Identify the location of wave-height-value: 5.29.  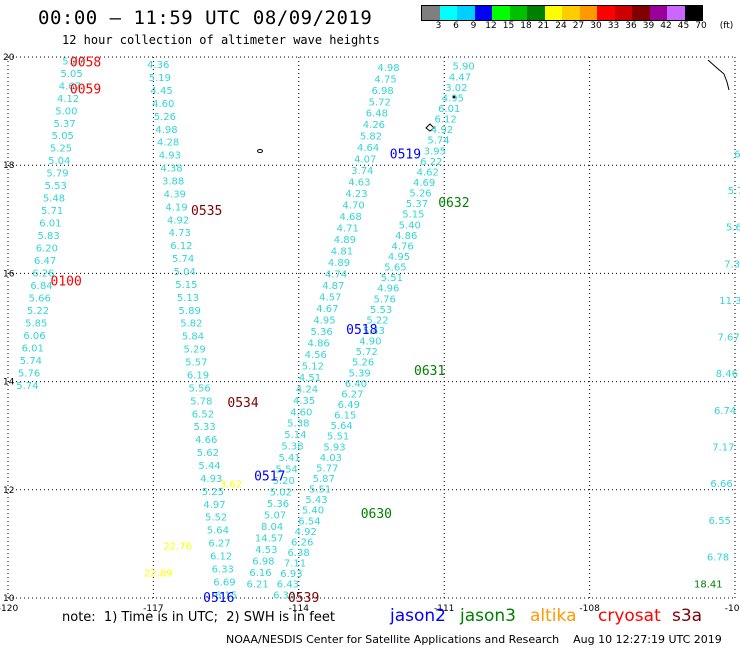
(195, 350).